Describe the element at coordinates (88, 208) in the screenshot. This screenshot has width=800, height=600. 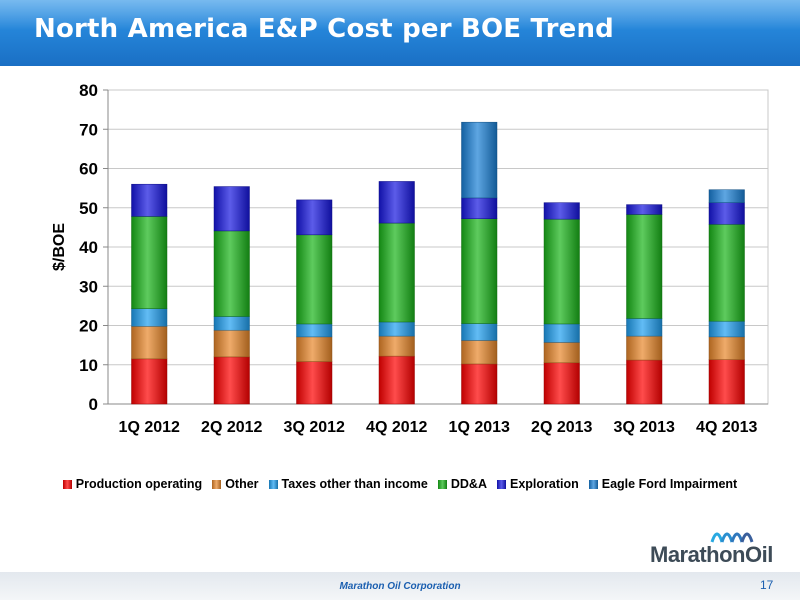
I see `y-tick-label: 50` at that location.